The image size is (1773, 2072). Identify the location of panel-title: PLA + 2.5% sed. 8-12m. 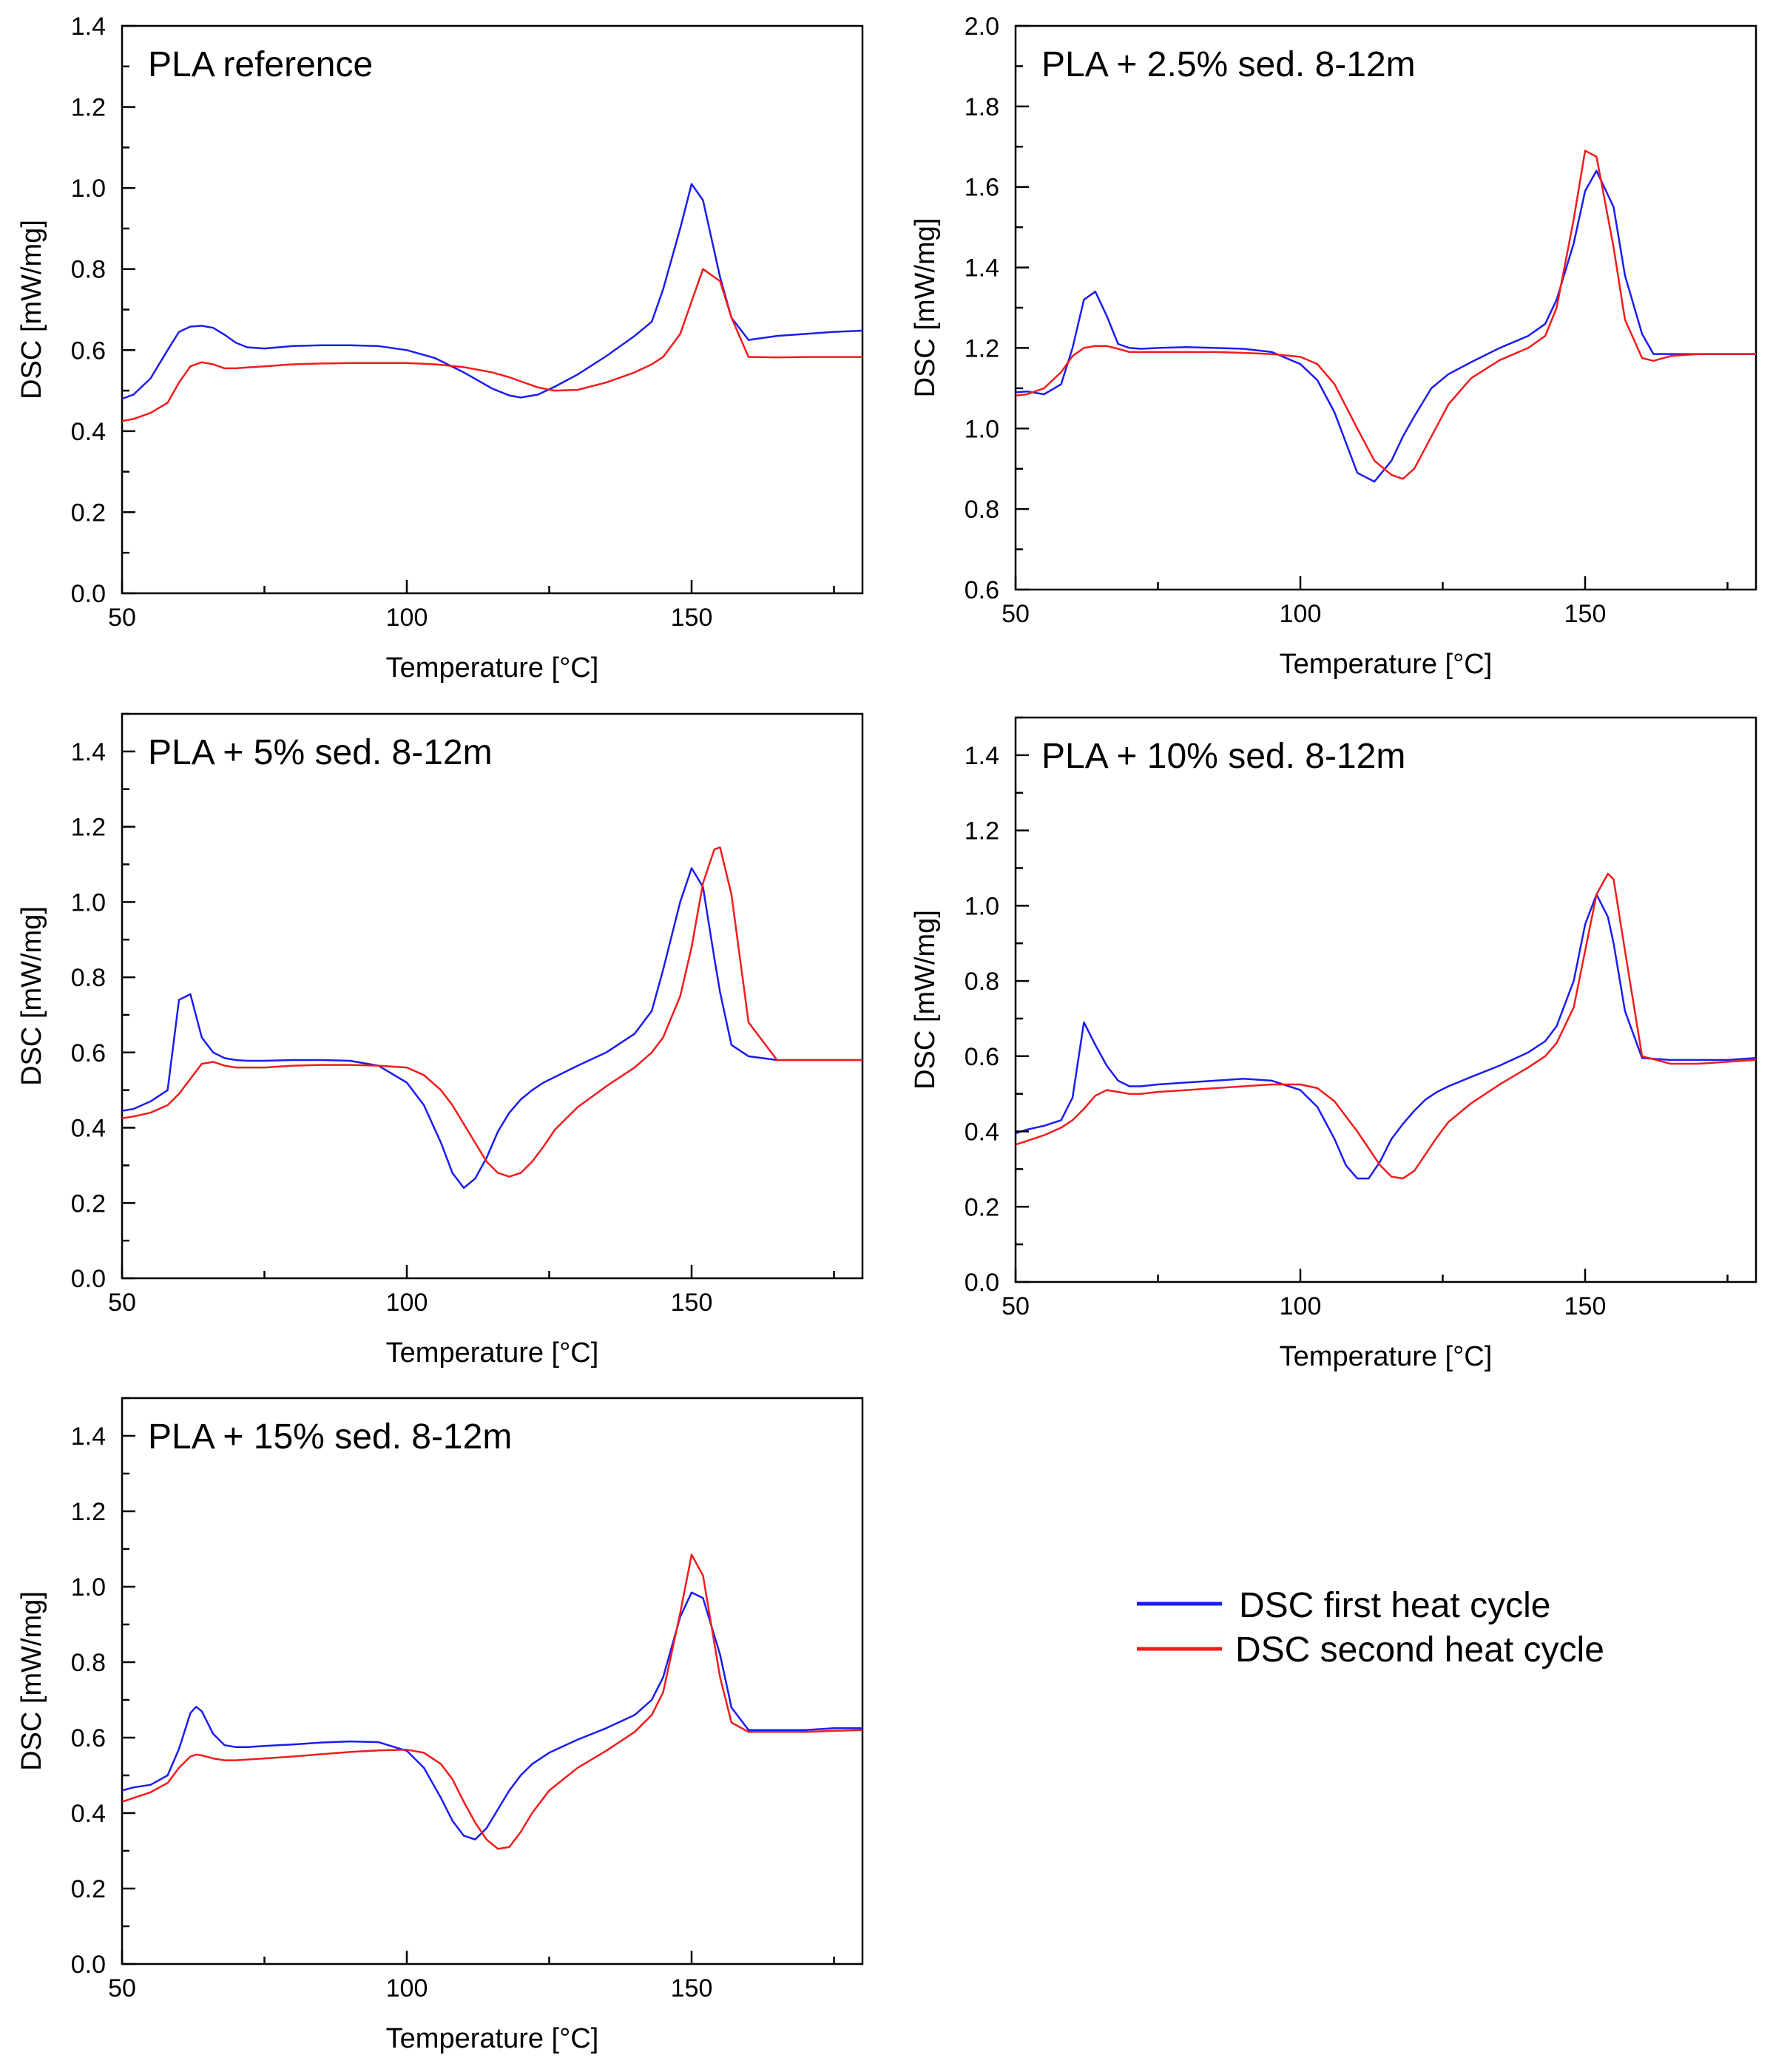
(1228, 64).